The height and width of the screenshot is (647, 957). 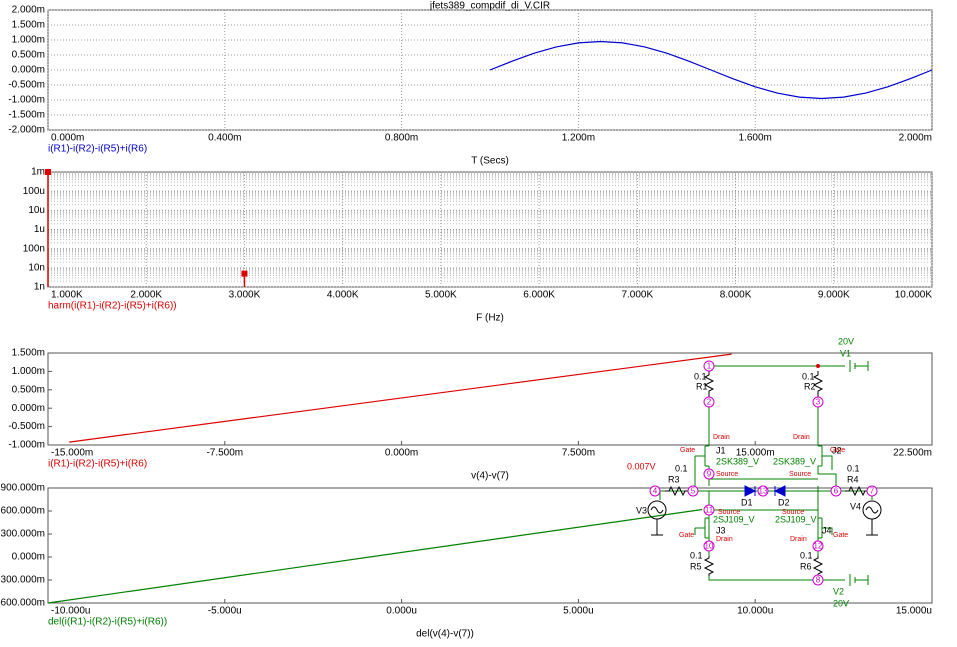 What do you see at coordinates (709, 546) in the screenshot?
I see `node-number: 10` at bounding box center [709, 546].